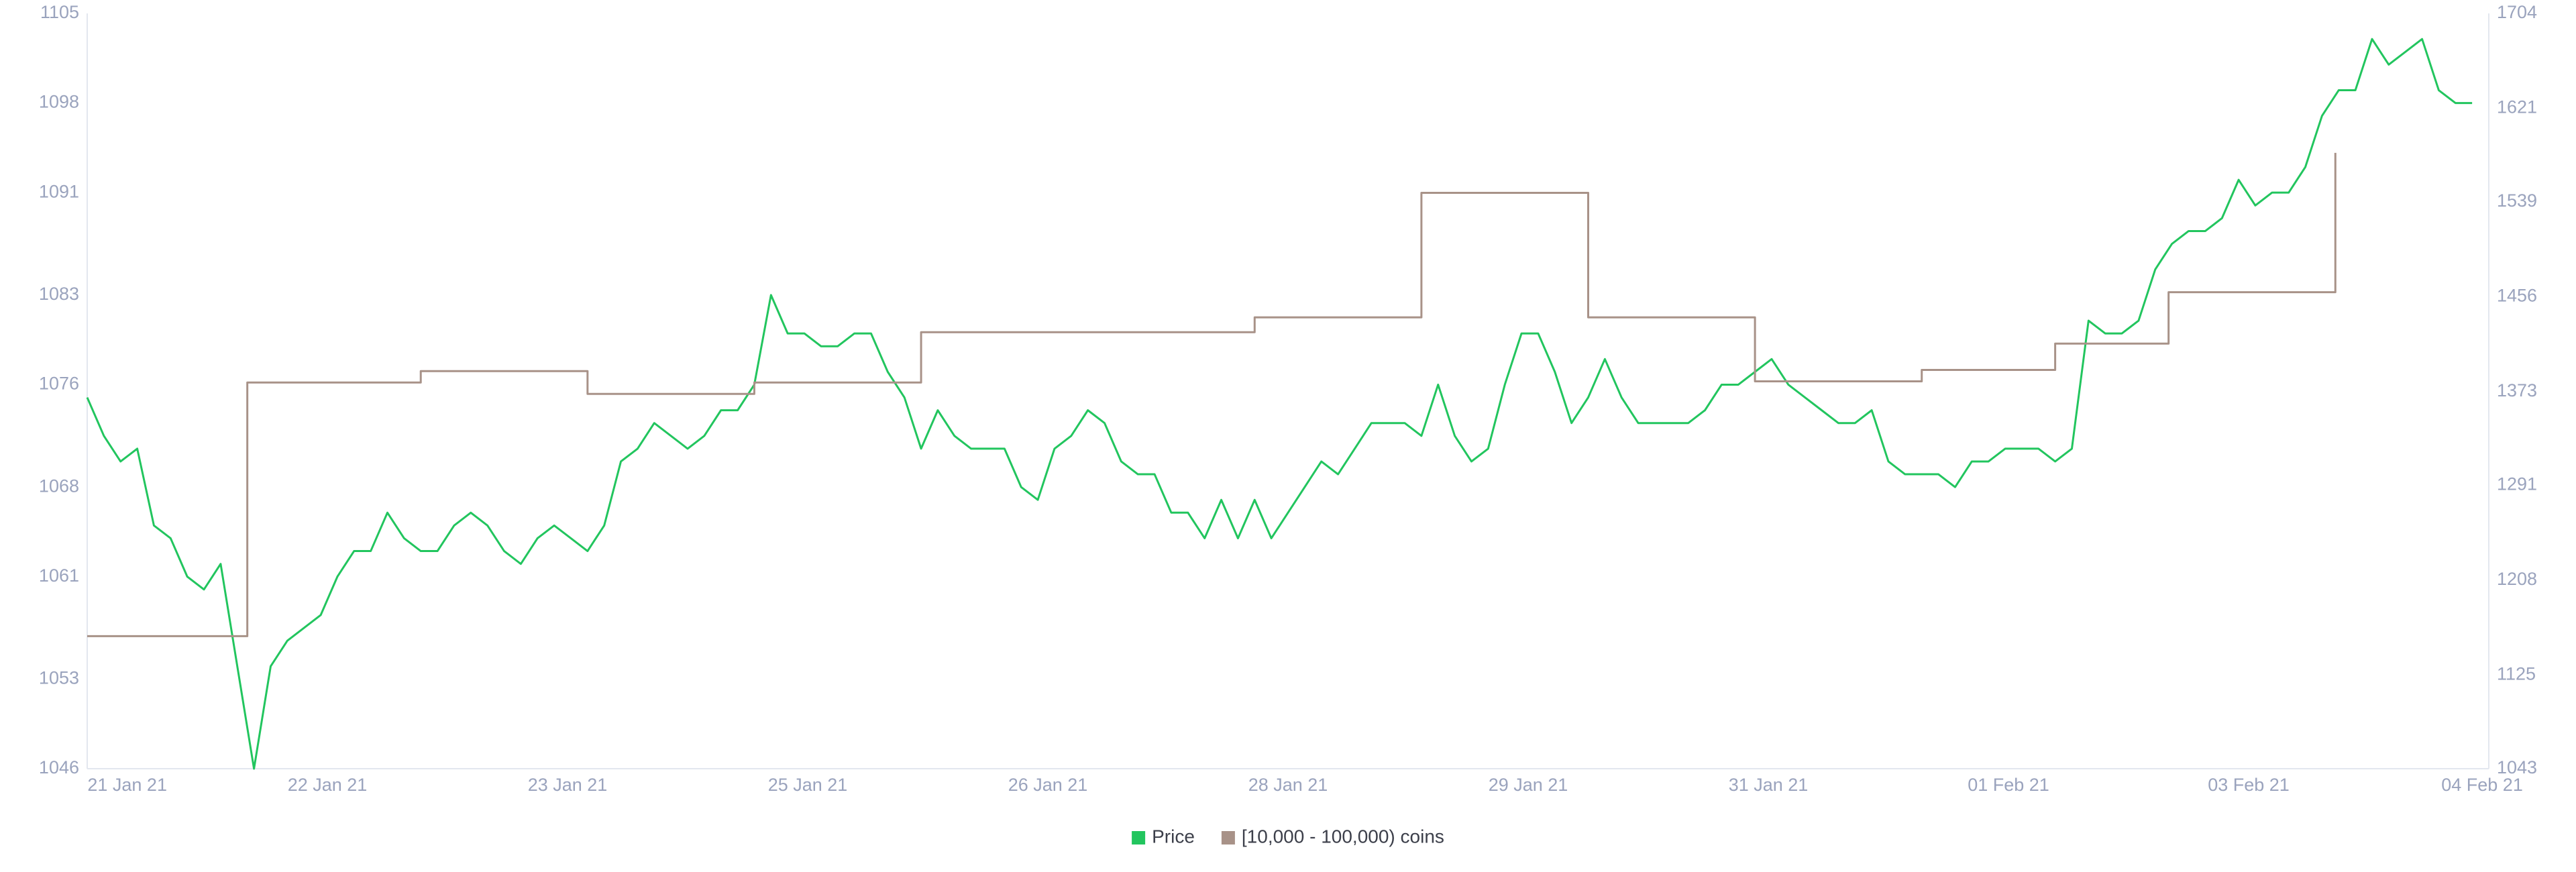  Describe the element at coordinates (808, 785) in the screenshot. I see `x-tick-label: 25 Jan 21` at that location.